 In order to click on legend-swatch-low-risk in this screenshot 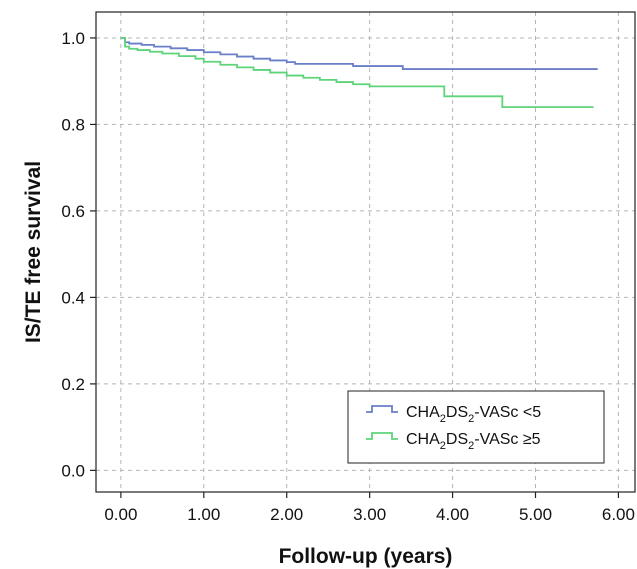, I will do `click(382, 409)`.